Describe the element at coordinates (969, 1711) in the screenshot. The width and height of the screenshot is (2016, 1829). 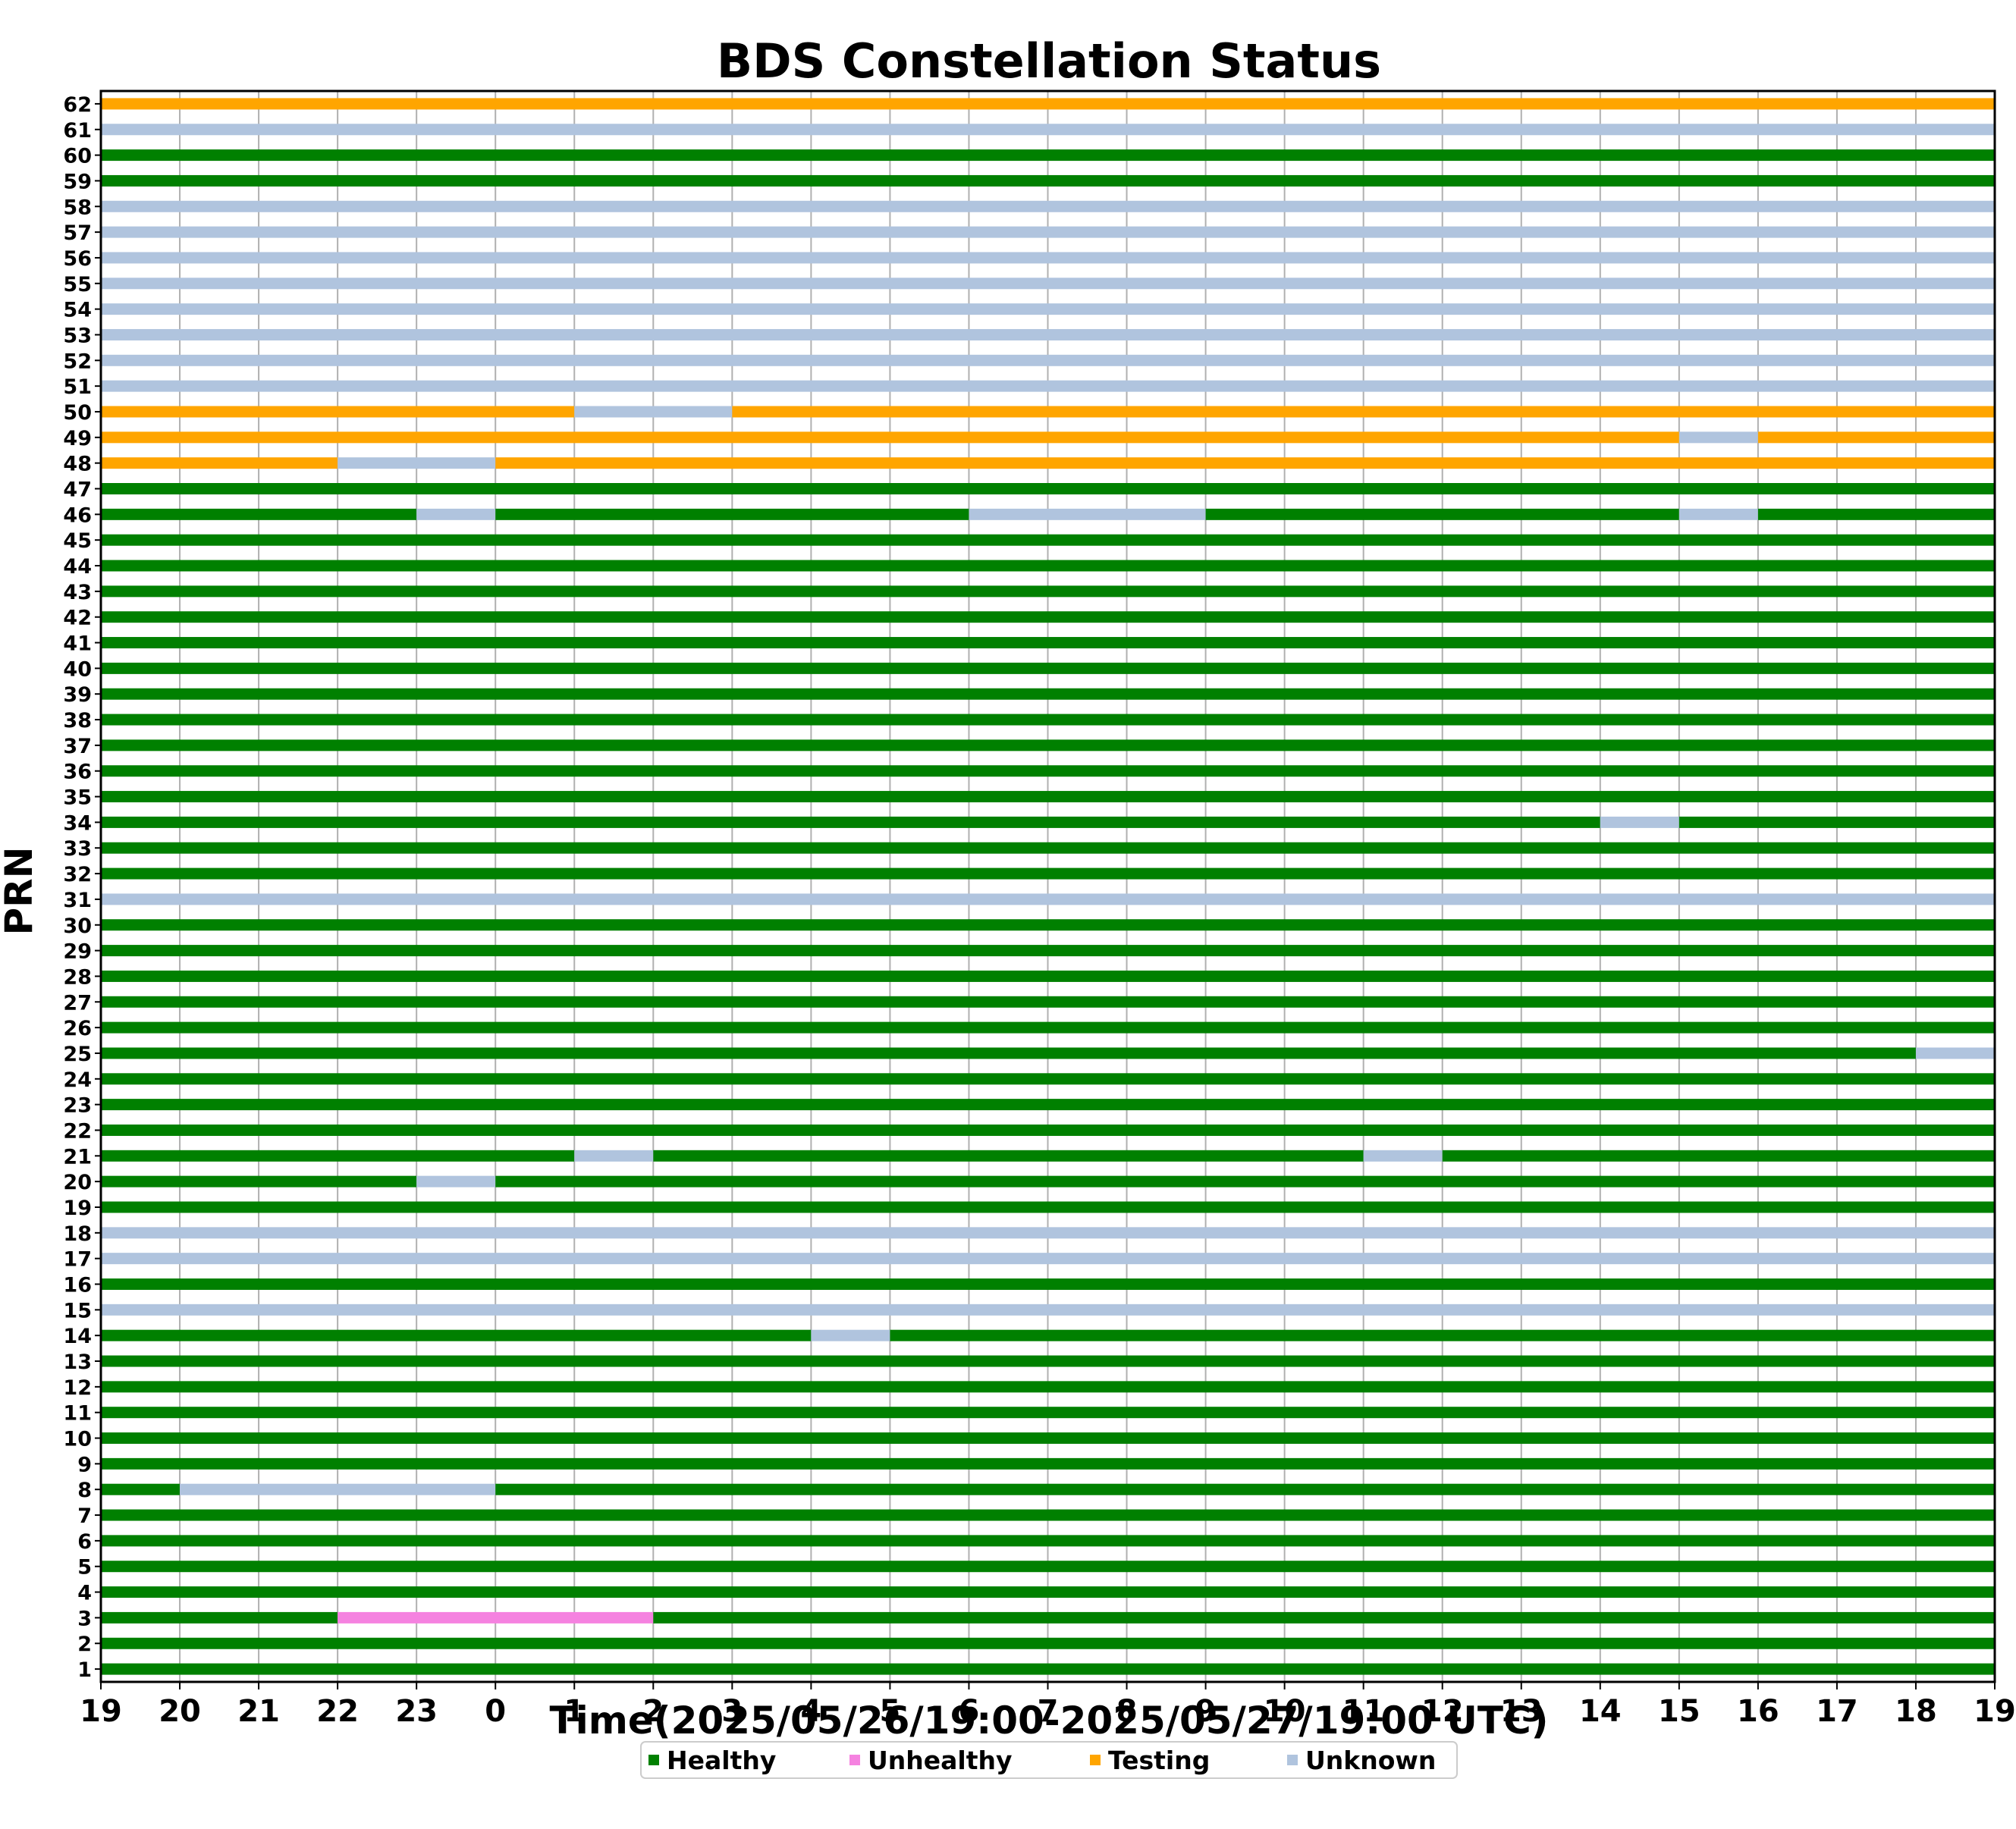
I see `x-tick-label: 6` at that location.